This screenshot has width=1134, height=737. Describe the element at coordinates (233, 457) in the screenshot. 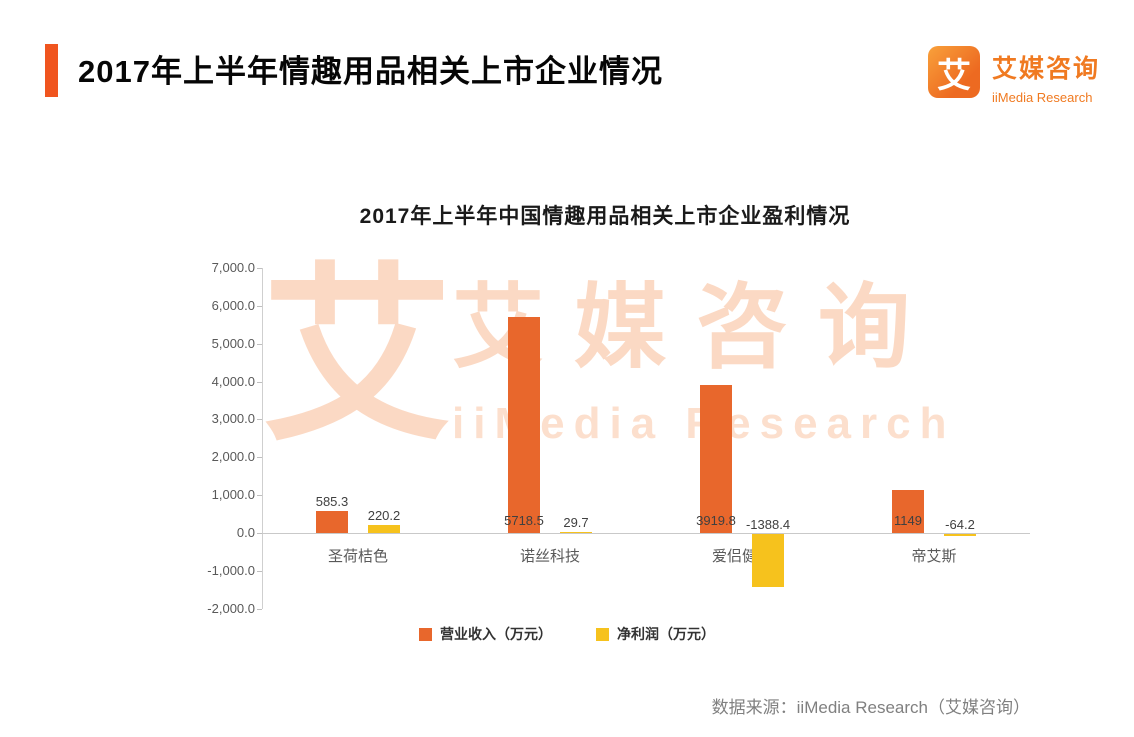

I see `y-axis-label: 2,000.0` at that location.